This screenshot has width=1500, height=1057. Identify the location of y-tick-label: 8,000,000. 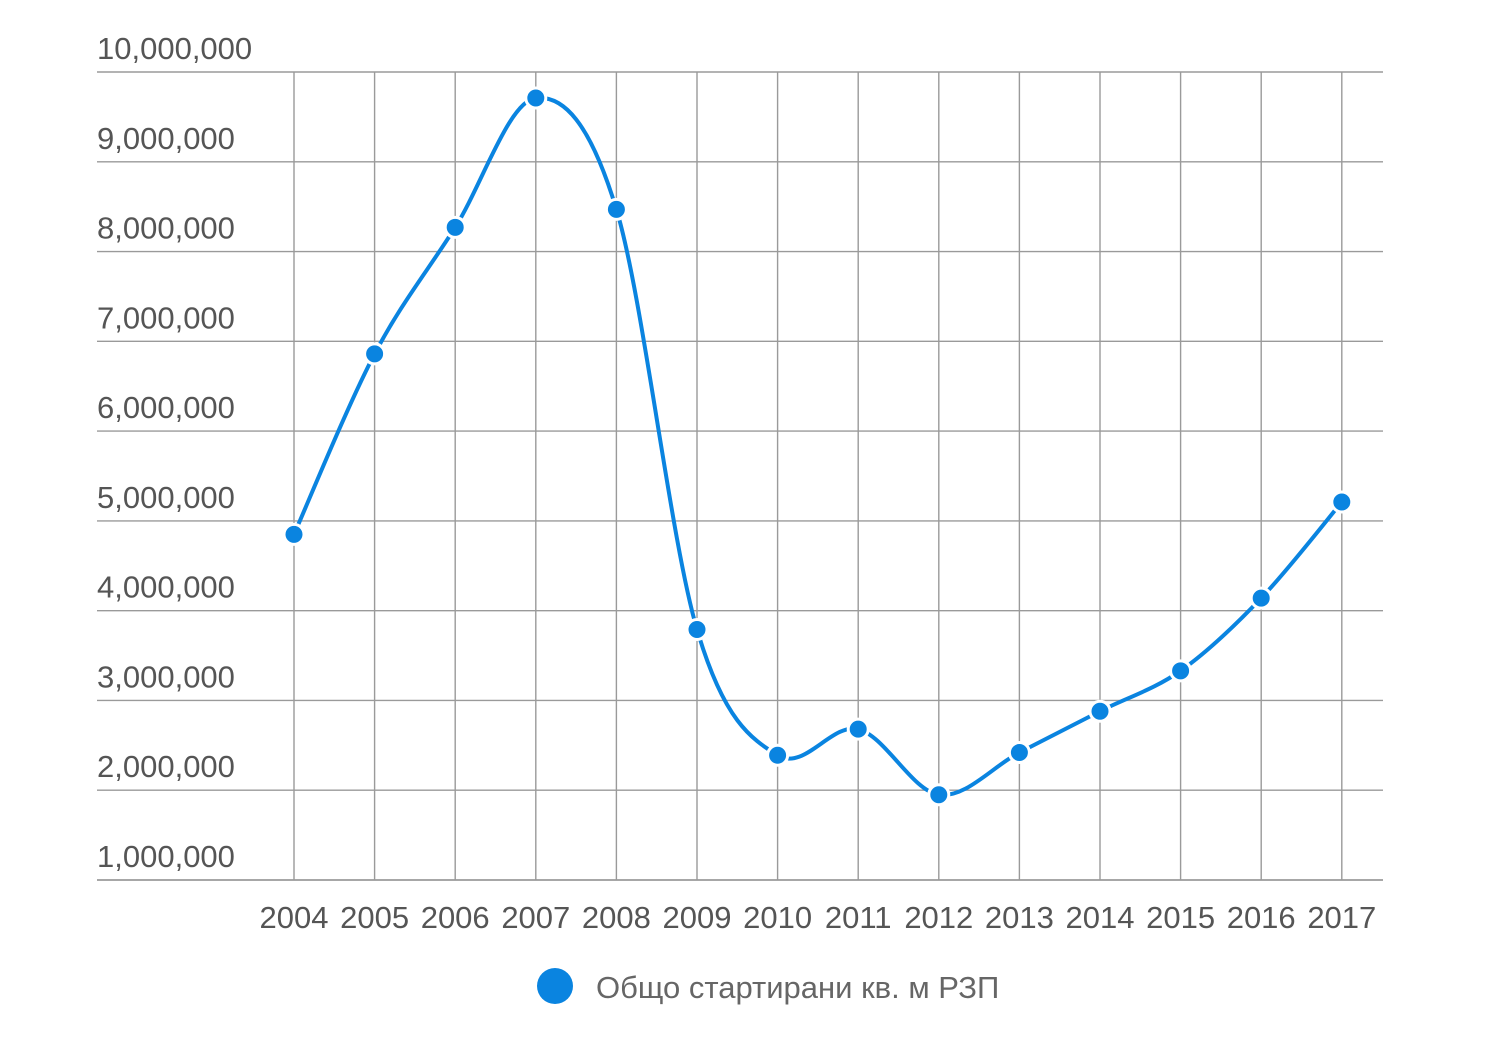
(166, 228).